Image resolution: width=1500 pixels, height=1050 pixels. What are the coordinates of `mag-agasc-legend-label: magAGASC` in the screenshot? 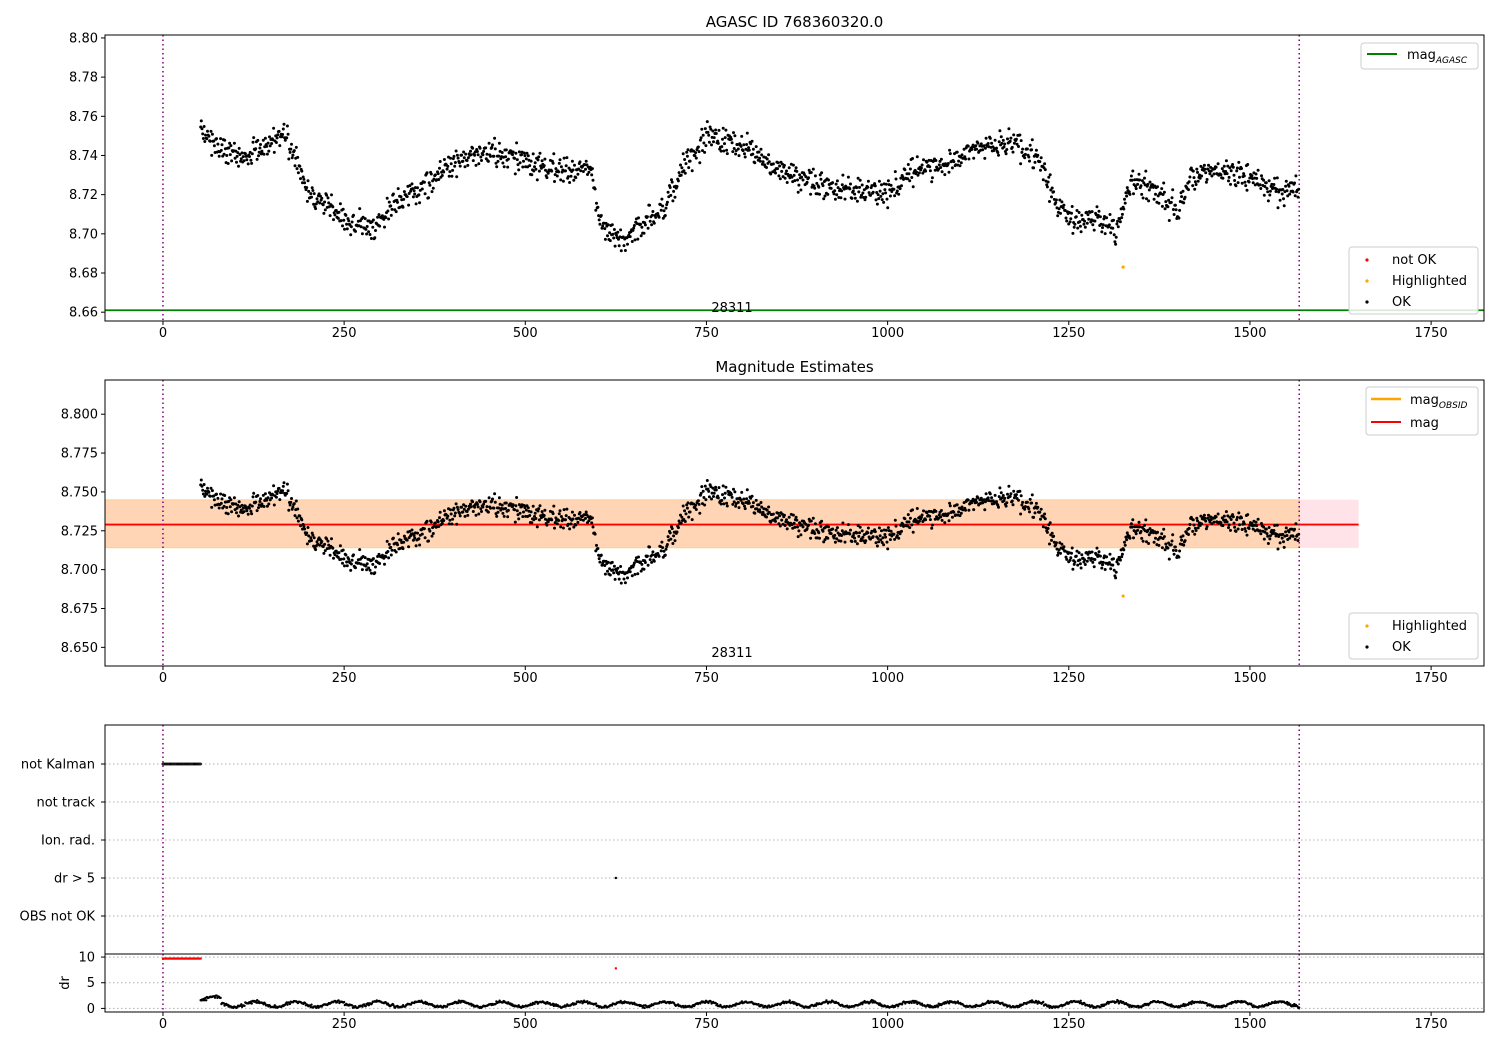 It's located at (1437, 57).